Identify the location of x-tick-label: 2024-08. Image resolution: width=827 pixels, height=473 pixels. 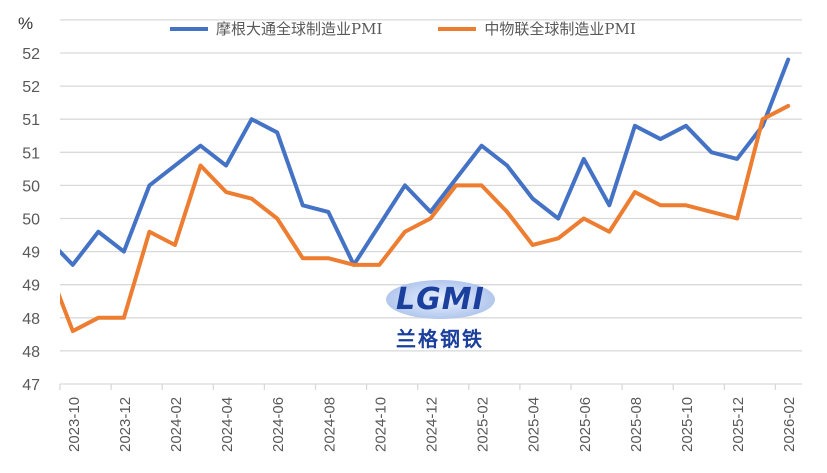
(329, 424).